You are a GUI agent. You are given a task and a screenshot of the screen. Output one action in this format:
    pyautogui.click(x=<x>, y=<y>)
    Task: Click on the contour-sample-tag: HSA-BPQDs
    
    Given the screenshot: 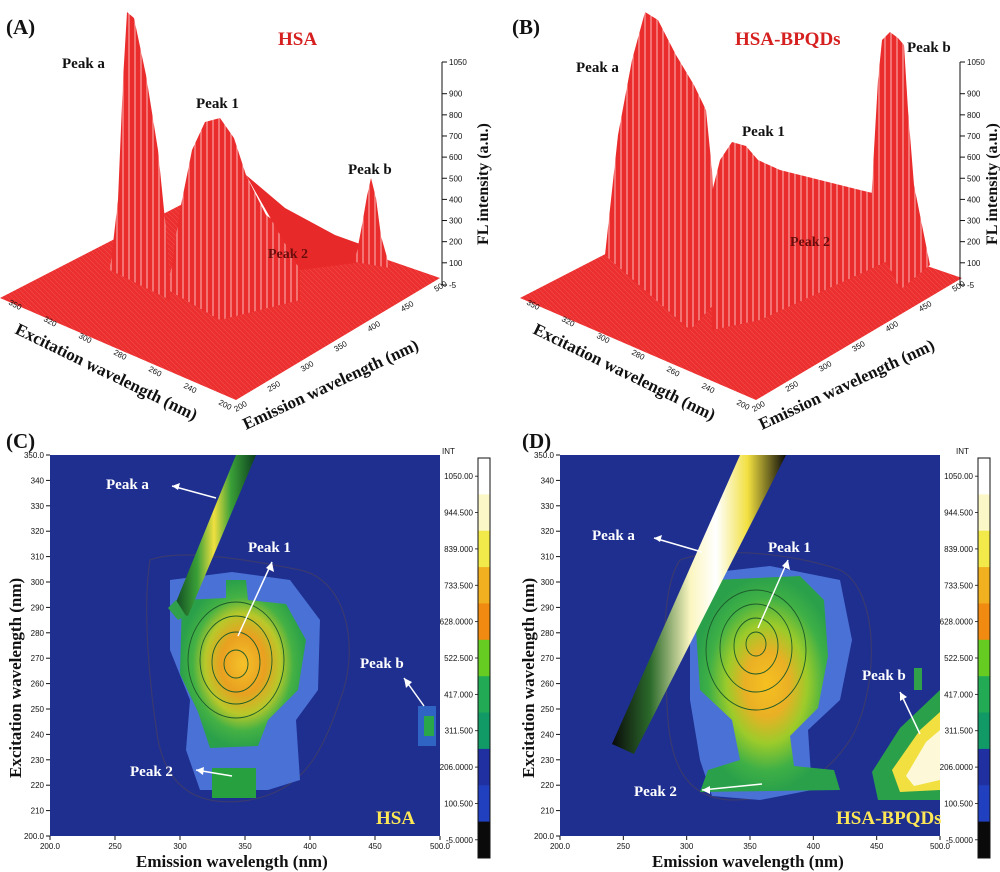 What is the action you would take?
    pyautogui.click(x=889, y=818)
    